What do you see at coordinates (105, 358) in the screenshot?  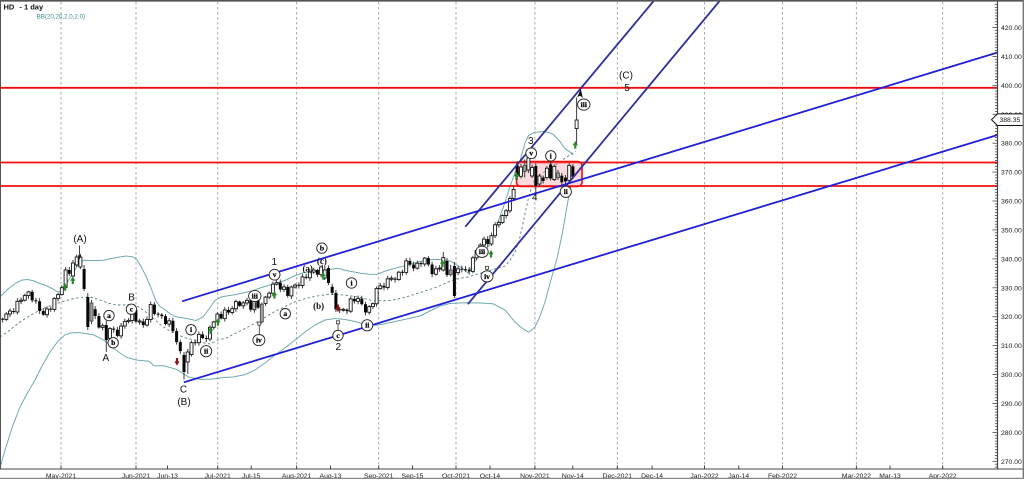 I see `svg-text: A` at bounding box center [105, 358].